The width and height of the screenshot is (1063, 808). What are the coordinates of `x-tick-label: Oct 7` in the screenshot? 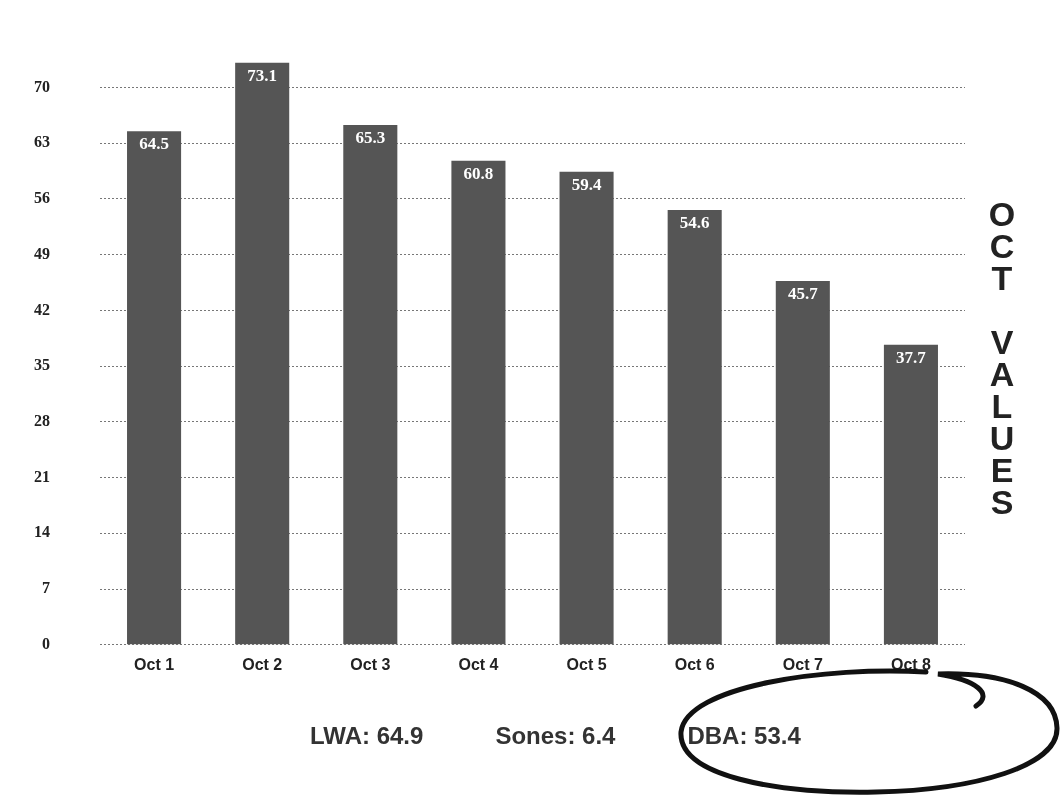 It's located at (802, 664).